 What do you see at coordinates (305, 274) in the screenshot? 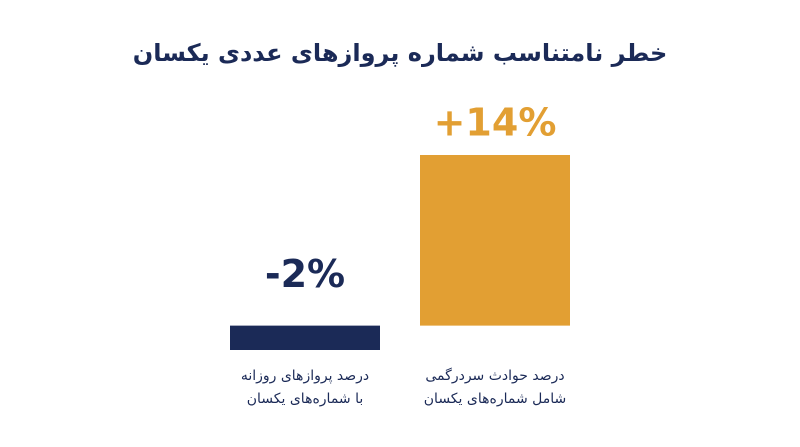
I see `value-label: -2%` at bounding box center [305, 274].